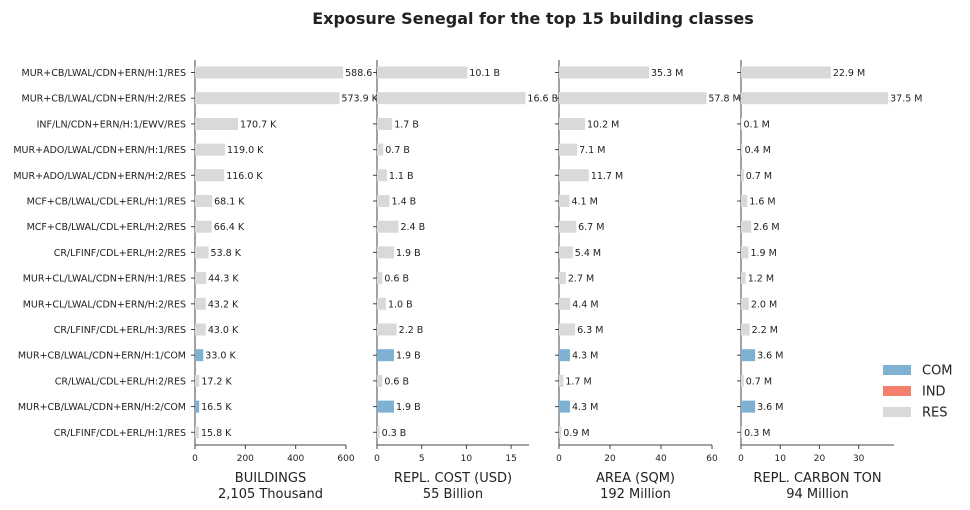 The width and height of the screenshot is (970, 510). I want to click on category-label: MUR+CB/LWAL/CDN+ERN/H:1/RES, so click(104, 73).